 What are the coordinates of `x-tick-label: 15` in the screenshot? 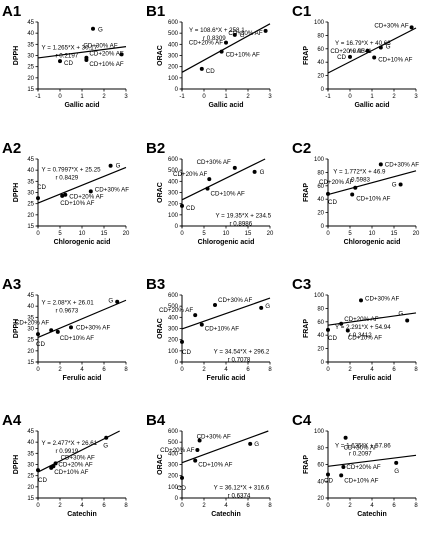 It's located at (104, 234).